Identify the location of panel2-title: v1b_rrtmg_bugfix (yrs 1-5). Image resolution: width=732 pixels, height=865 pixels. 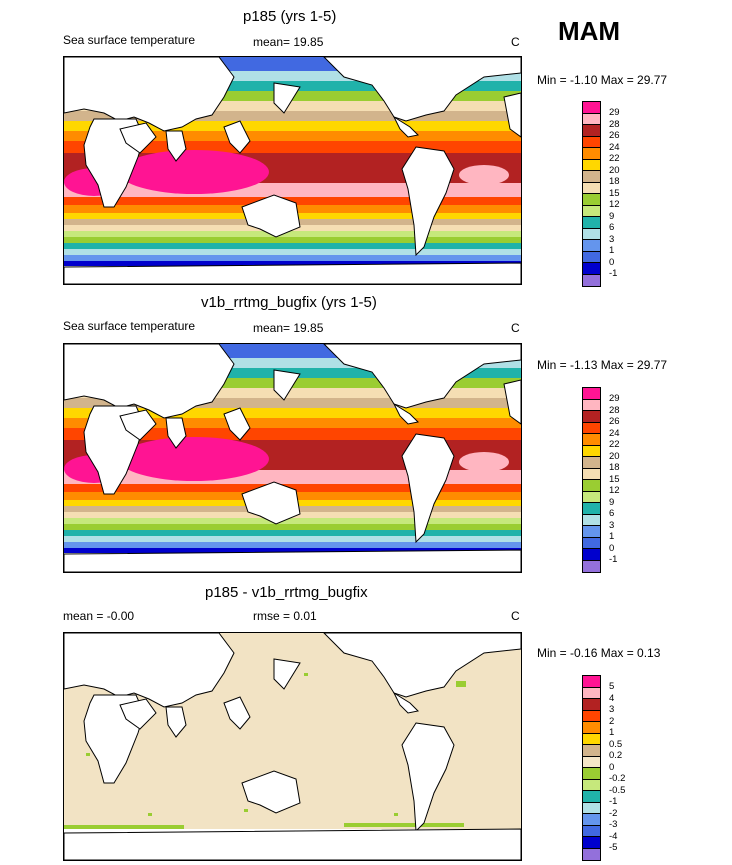
(289, 302).